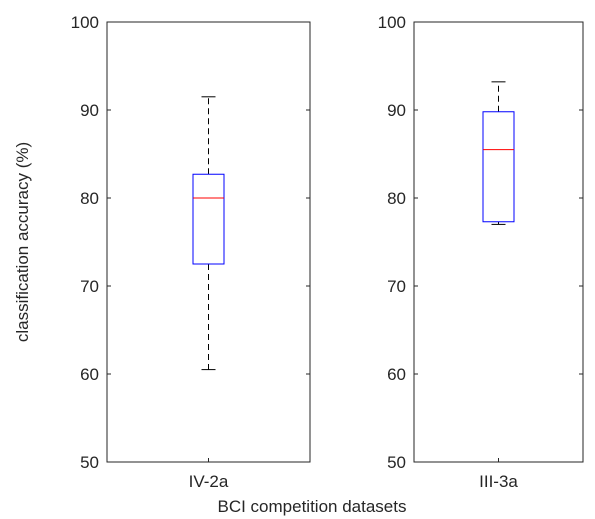 The height and width of the screenshot is (519, 595). Describe the element at coordinates (498, 481) in the screenshot. I see `x-tick-label: III-3a` at that location.